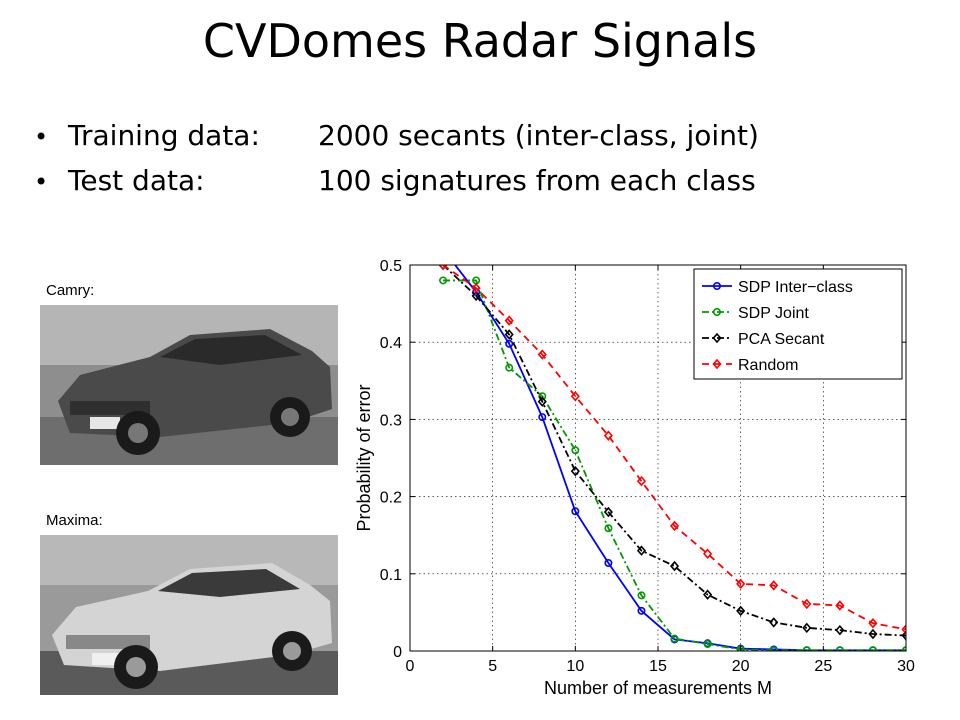 The image size is (960, 720). I want to click on legend-box, so click(798, 324).